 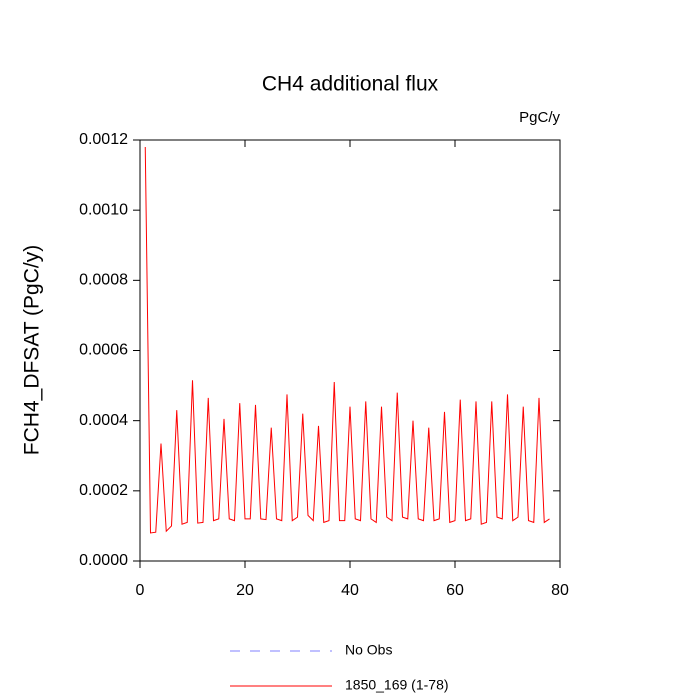 I want to click on x-tick-label: 0, so click(x=140, y=590).